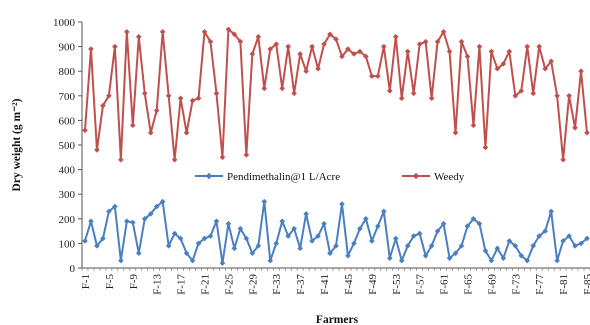  What do you see at coordinates (67, 146) in the screenshot?
I see `y-tick-label: 500` at bounding box center [67, 146].